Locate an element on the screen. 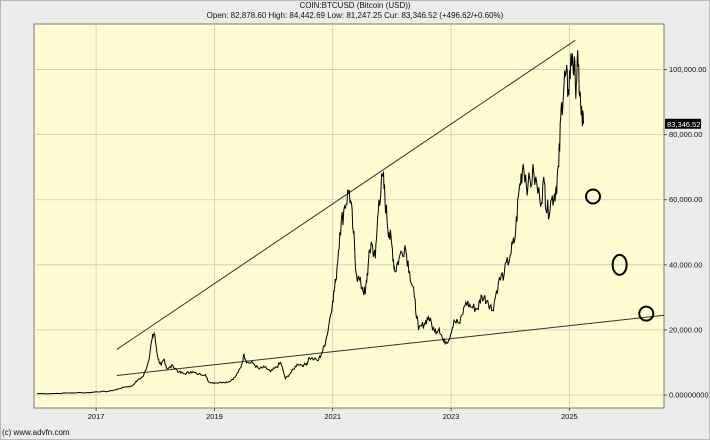  y-tick-label: 80,000.00 is located at coordinates (685, 134).